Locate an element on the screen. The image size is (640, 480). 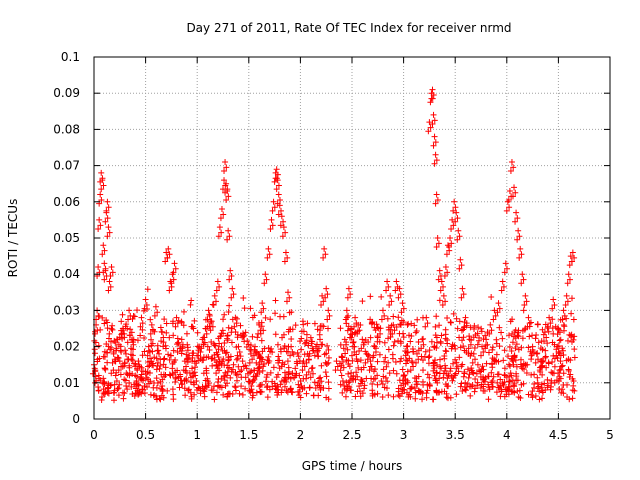
x-tick-label: 3 is located at coordinates (404, 435).